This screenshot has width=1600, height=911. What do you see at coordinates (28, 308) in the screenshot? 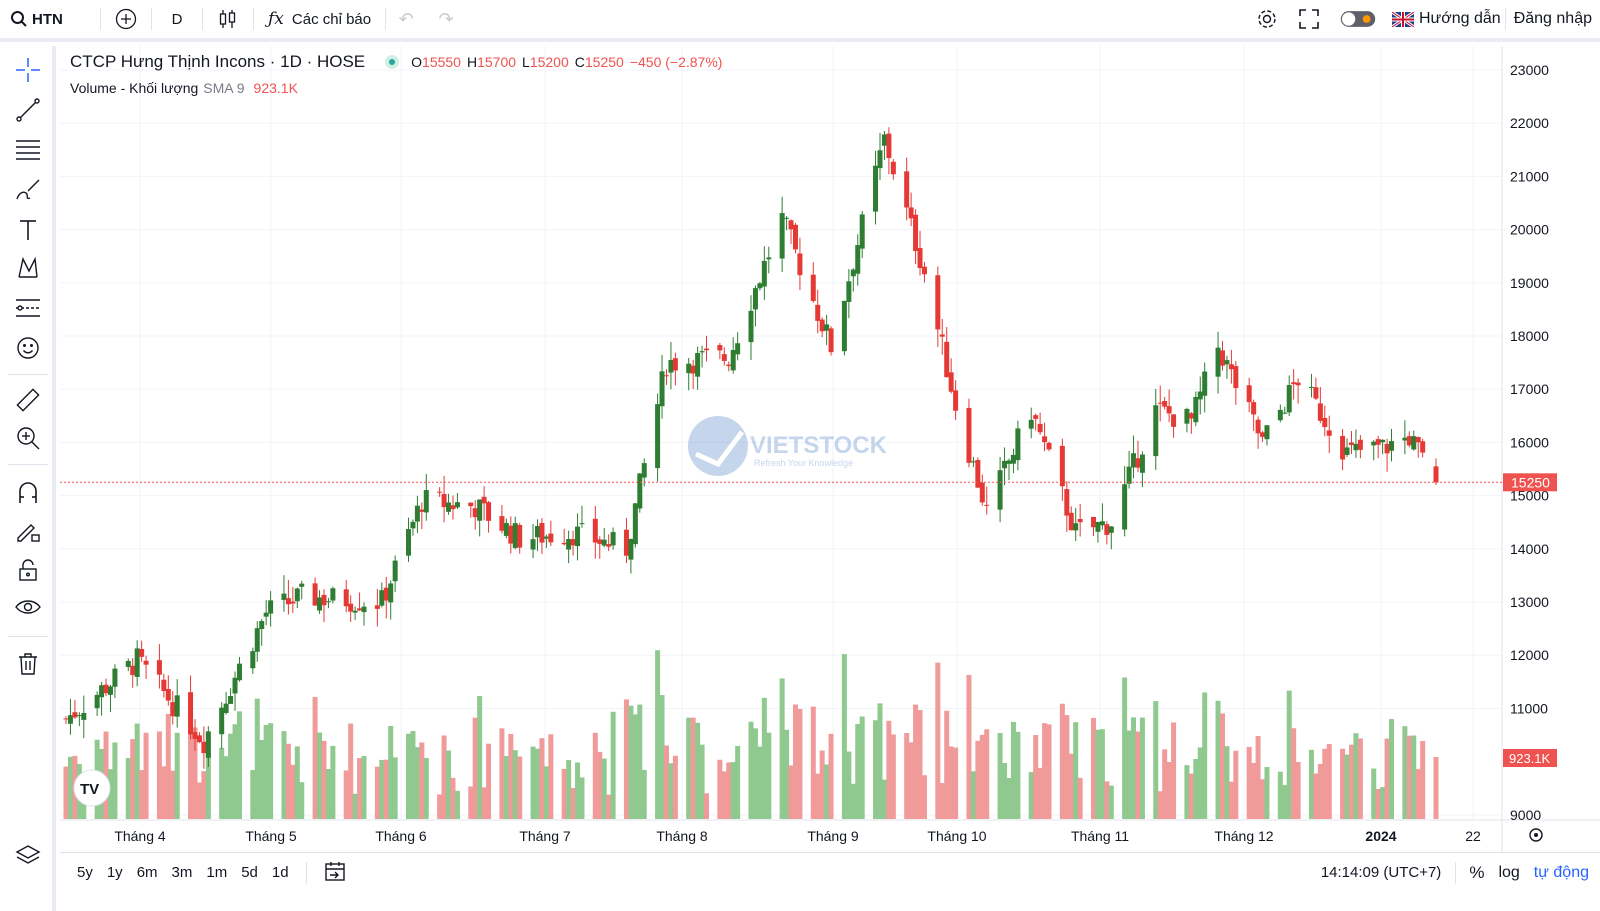
I see `forecast-tool` at bounding box center [28, 308].